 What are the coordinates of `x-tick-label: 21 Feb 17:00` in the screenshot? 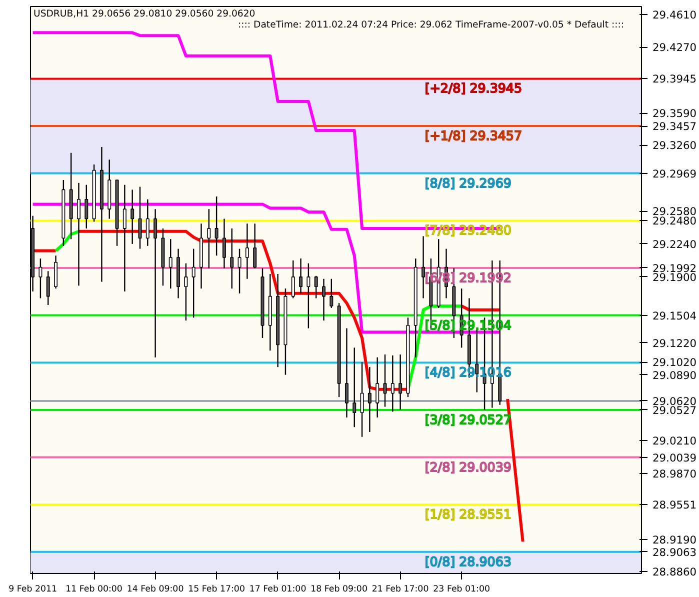 It's located at (400, 589).